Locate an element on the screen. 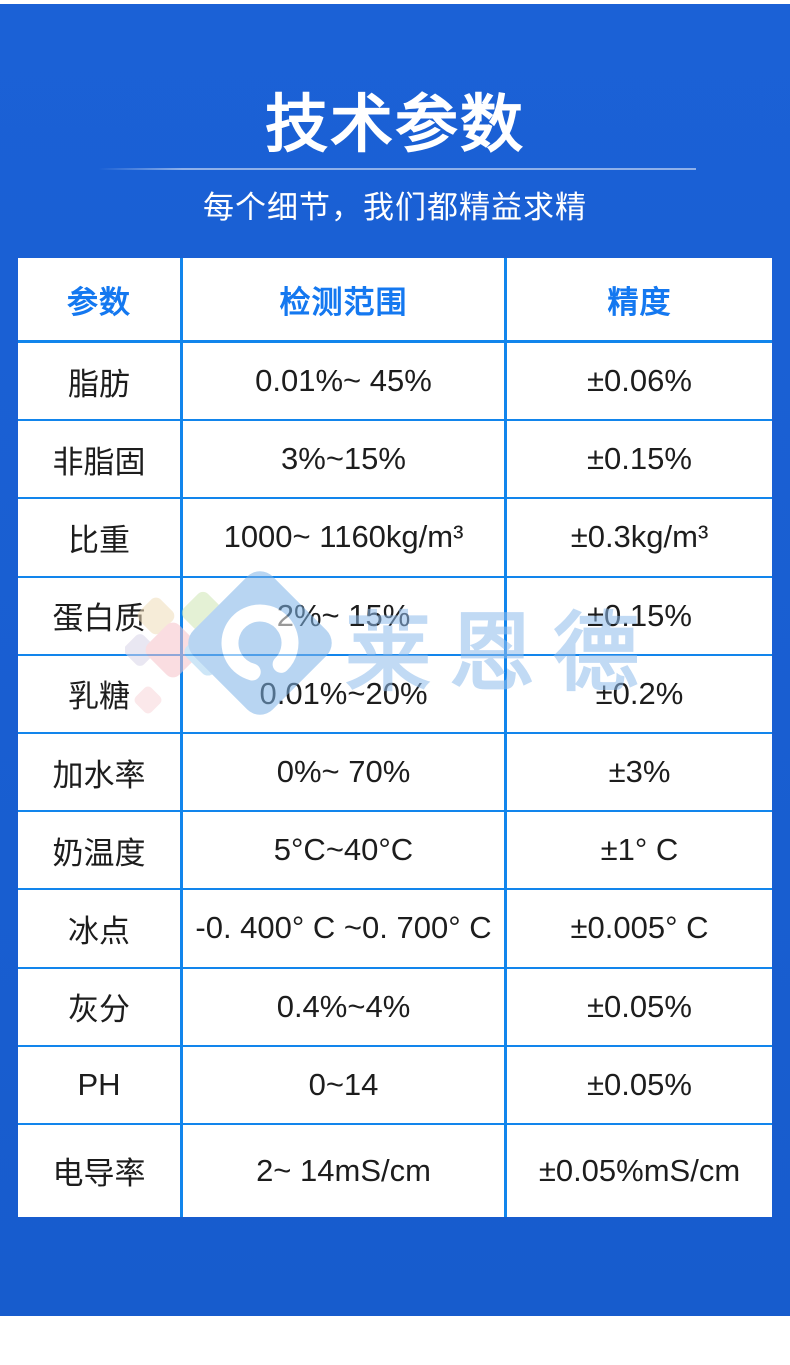  range-cell: 0.01%~20% is located at coordinates (345, 694).